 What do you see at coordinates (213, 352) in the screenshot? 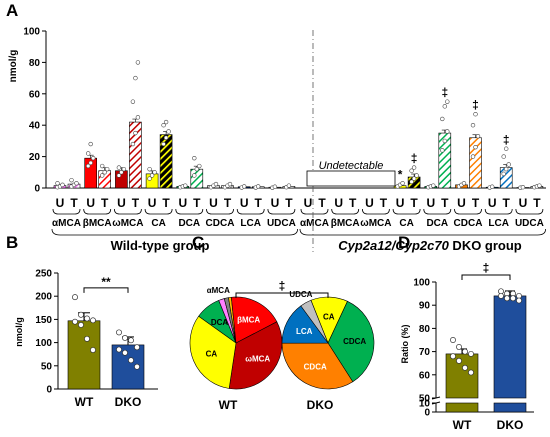
I see `panel-c-slice-WT-CA` at bounding box center [213, 352].